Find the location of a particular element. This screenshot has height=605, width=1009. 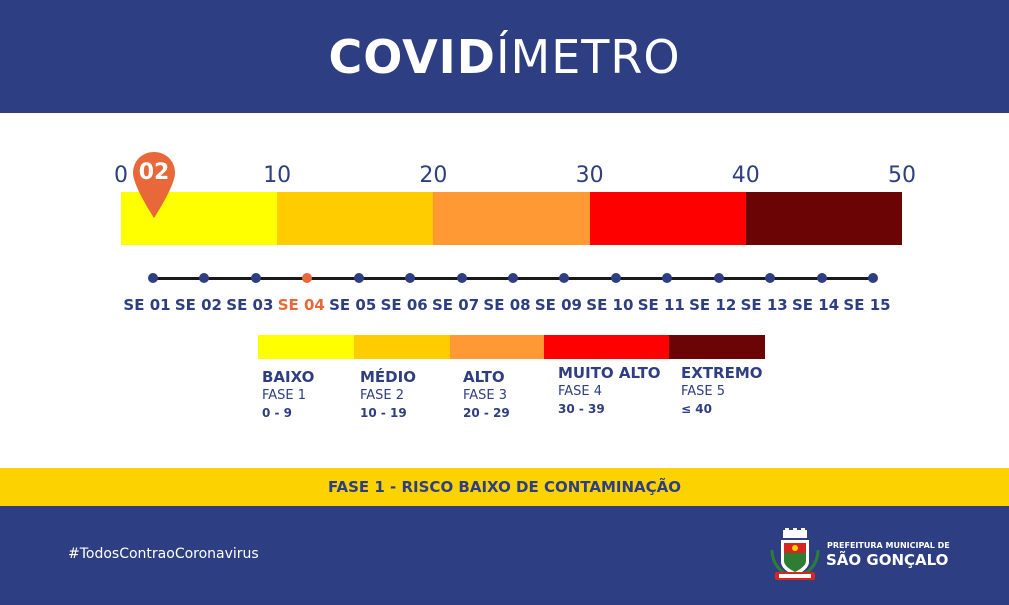

gauge-tick-label: 50 is located at coordinates (902, 175).